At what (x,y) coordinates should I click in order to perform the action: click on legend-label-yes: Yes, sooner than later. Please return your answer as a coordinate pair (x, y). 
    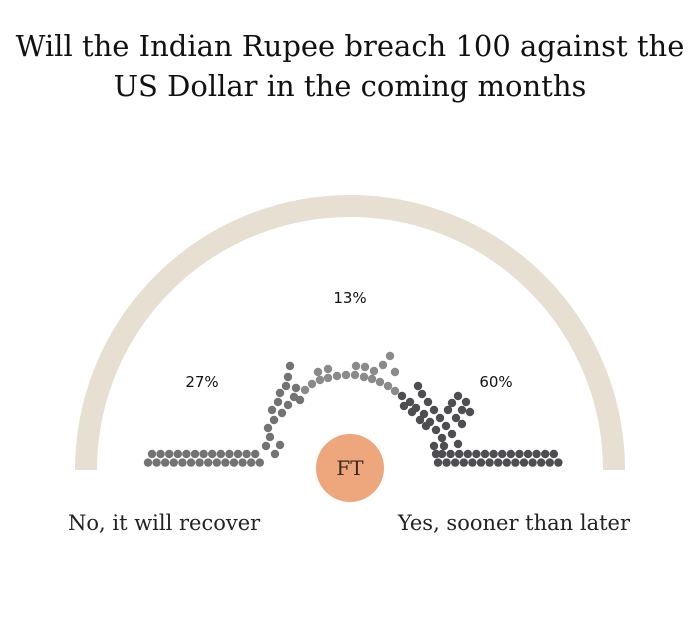
    Looking at the image, I should click on (514, 523).